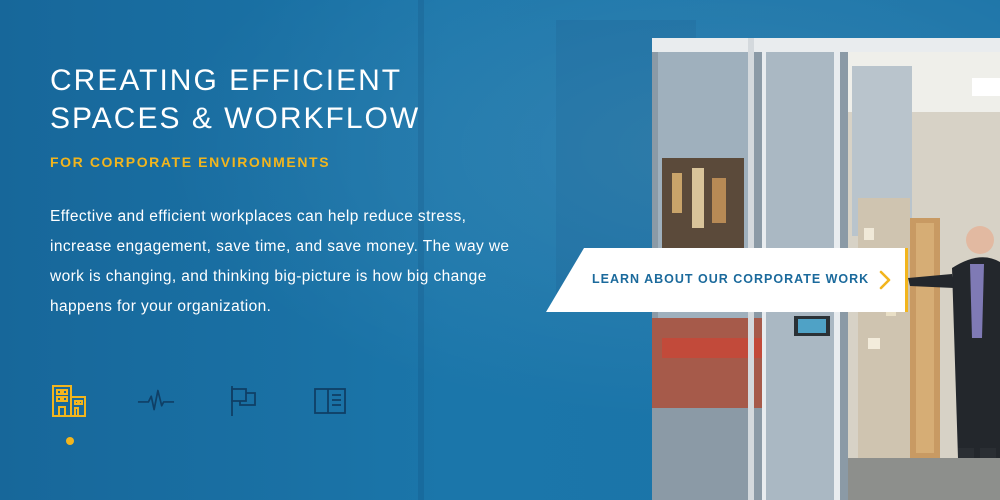 The height and width of the screenshot is (500, 1000). What do you see at coordinates (731, 279) in the screenshot?
I see `learn-corporate-work-label: LEARN ABOUT OUR CORPORATE WORK` at bounding box center [731, 279].